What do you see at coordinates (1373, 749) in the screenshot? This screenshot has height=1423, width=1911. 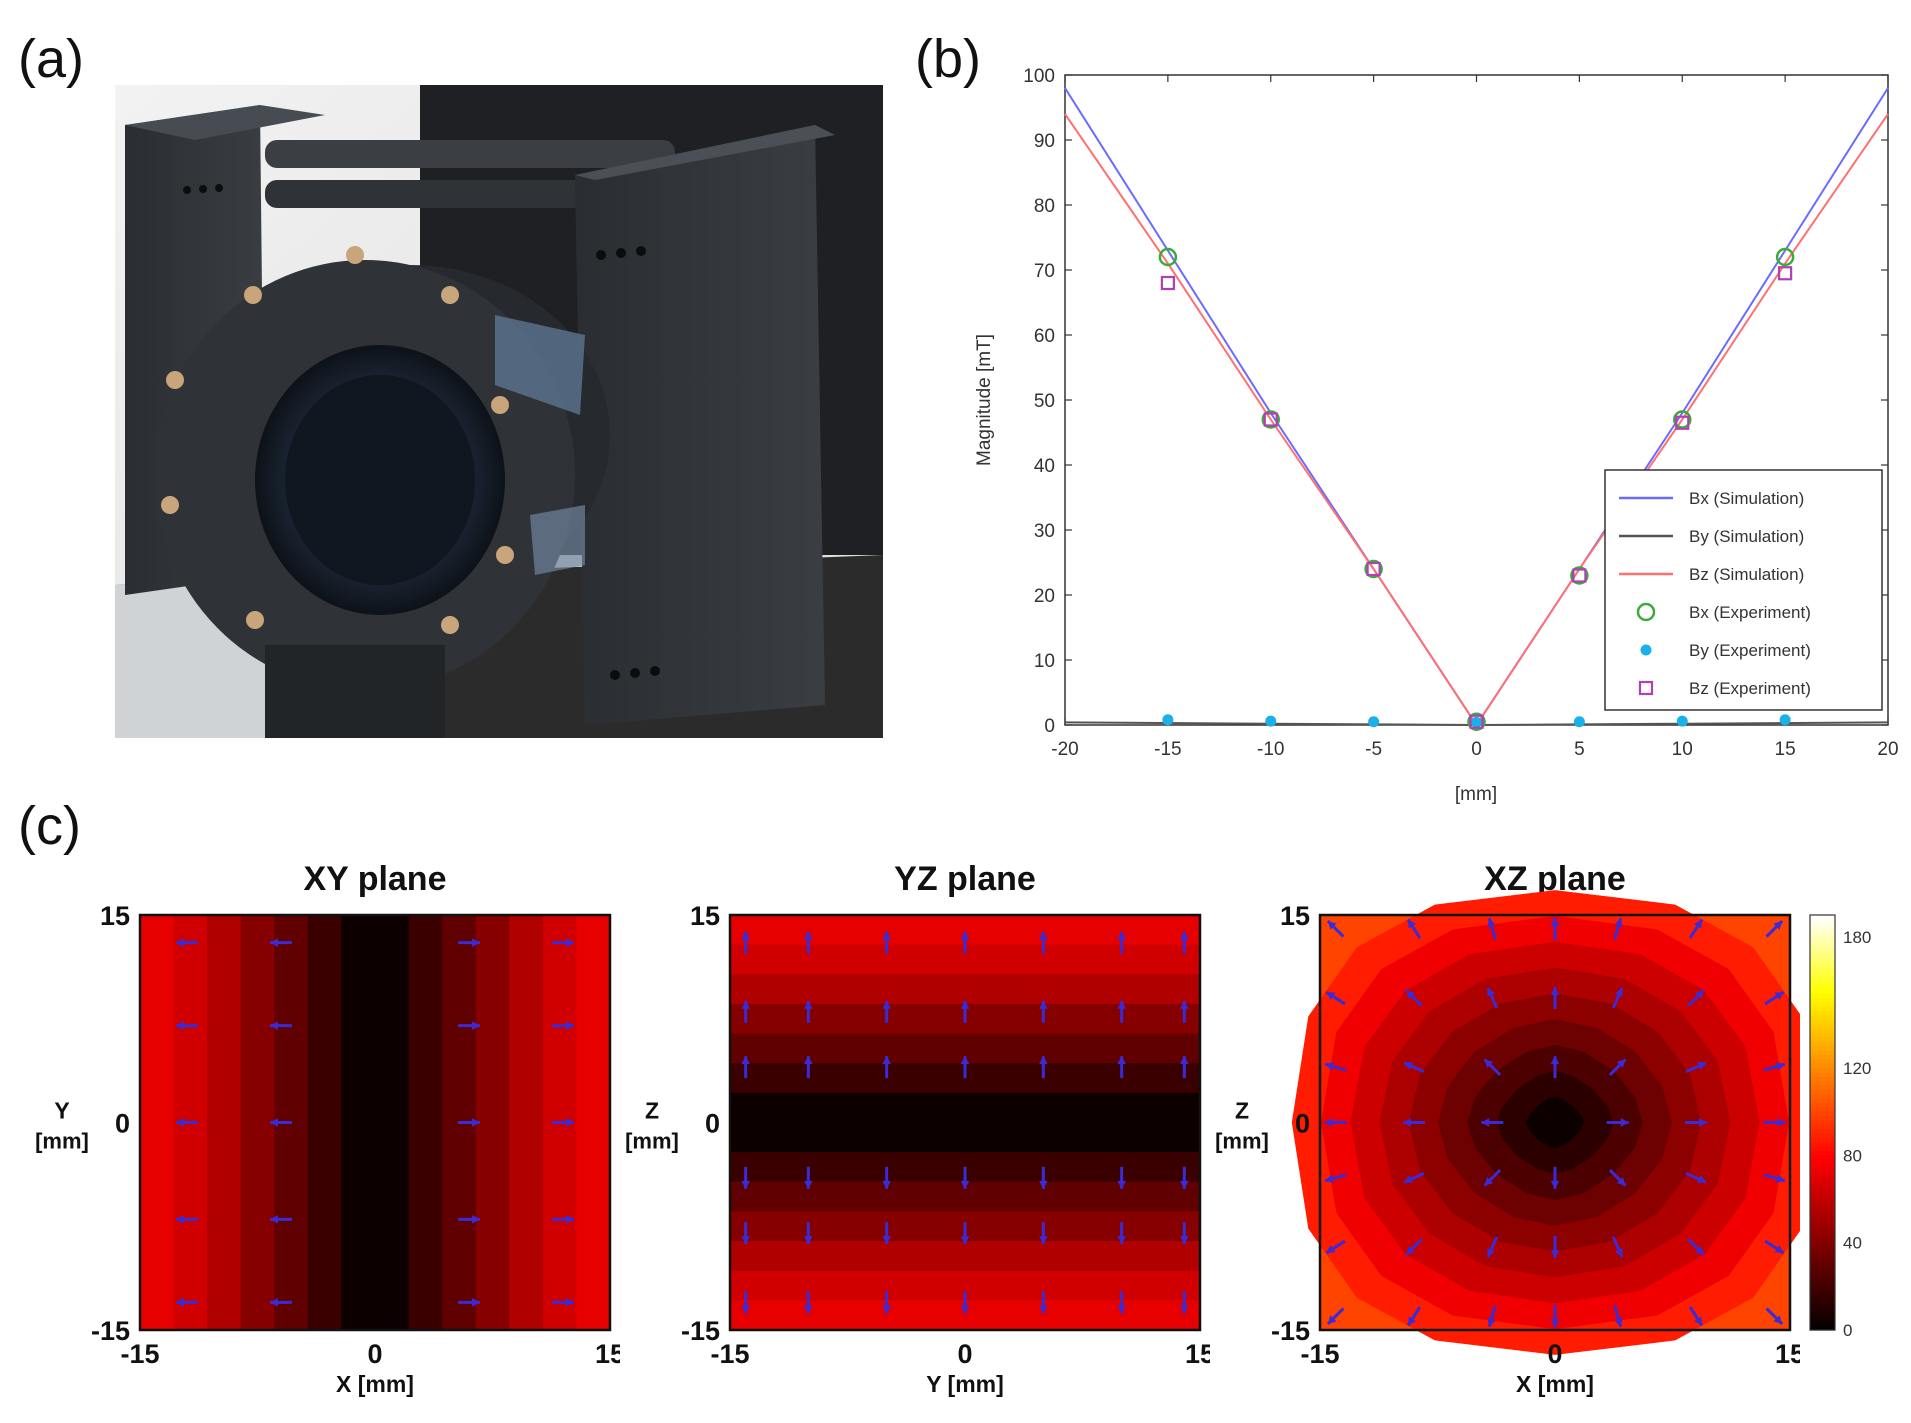 I see `x-tick-label: -5` at bounding box center [1373, 749].